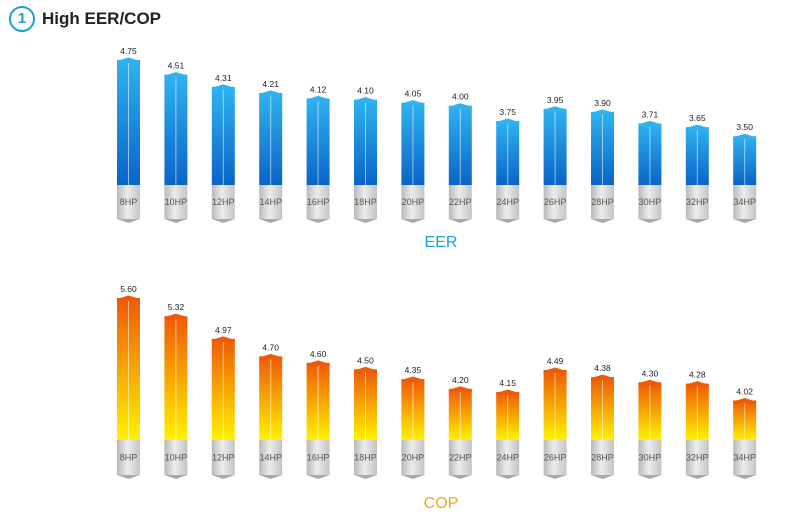 This screenshot has width=800, height=522. I want to click on cop-value-label: 4.97, so click(223, 330).